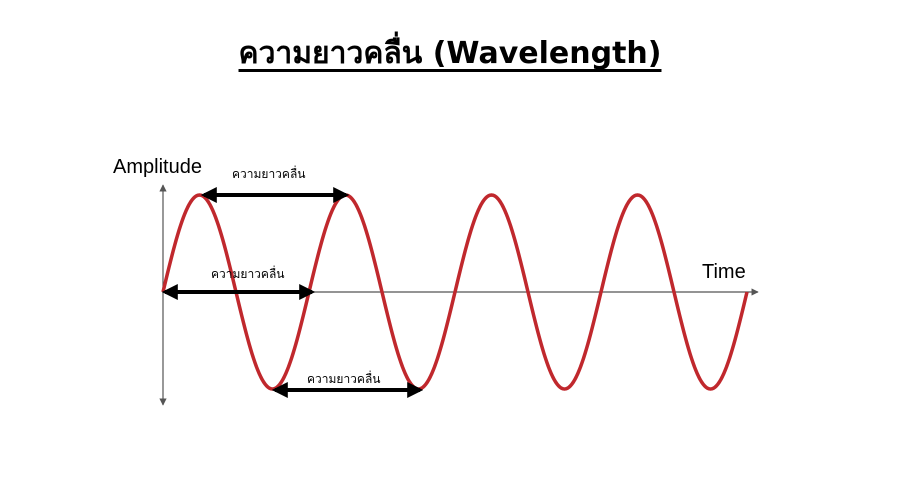  Describe the element at coordinates (157, 167) in the screenshot. I see `y-axis-label: Amplitude` at that location.